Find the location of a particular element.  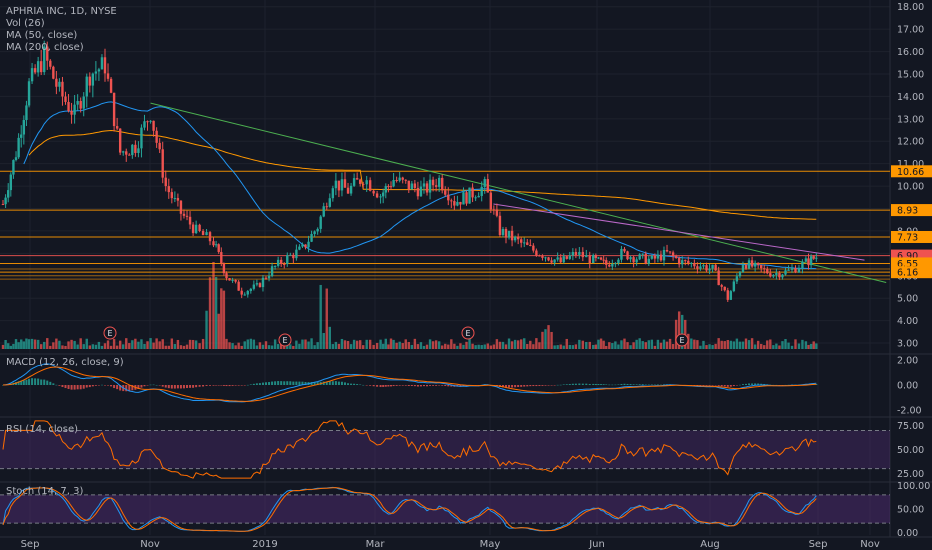

level-tag-label: 6.55 is located at coordinates (907, 264).